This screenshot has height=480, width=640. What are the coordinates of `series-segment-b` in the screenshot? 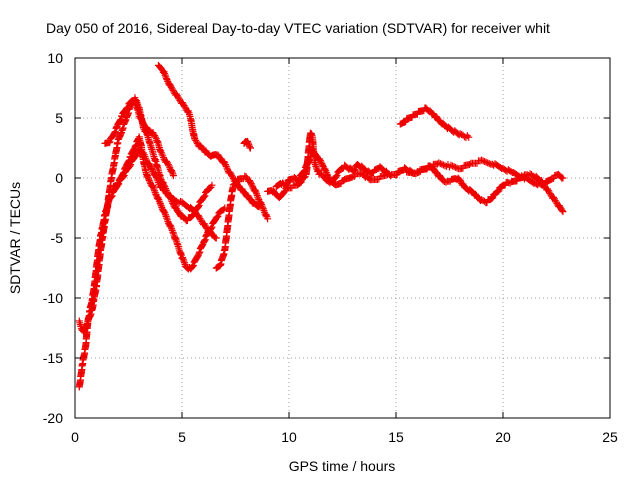 It's located at (145, 216).